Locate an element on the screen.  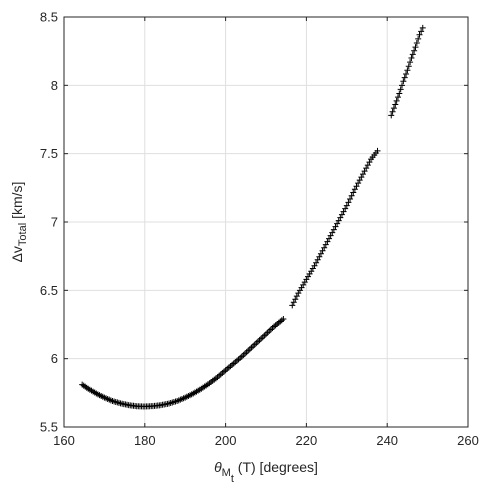
y-label-main: Δv is located at coordinates (17, 254).